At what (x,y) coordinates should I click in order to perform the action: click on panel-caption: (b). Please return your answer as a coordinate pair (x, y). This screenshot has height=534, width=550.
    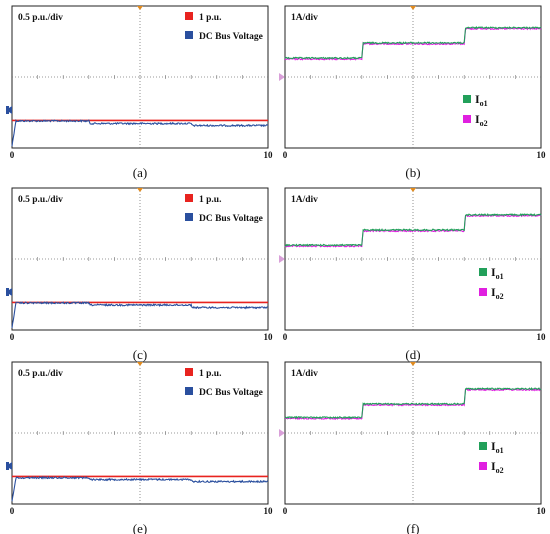
    Looking at the image, I should click on (412, 172).